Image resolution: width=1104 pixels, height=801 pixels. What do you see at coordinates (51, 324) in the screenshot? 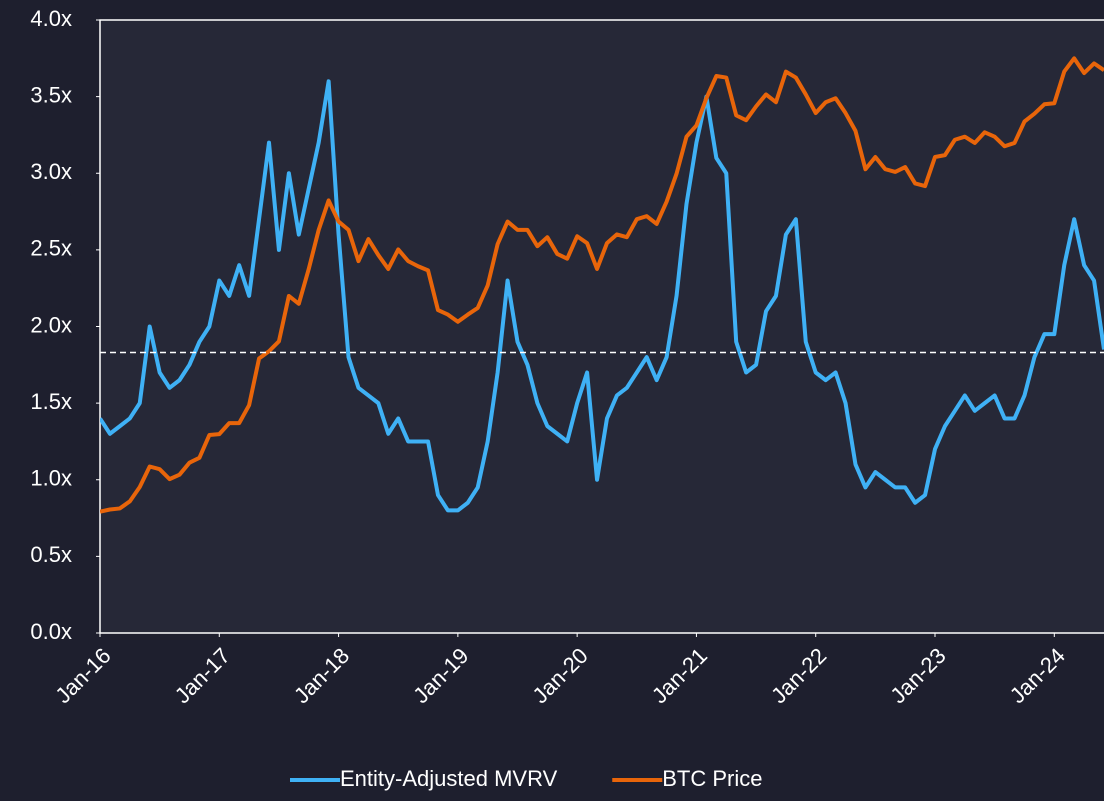
I see `y-tick-label: 2.0x` at bounding box center [51, 324].